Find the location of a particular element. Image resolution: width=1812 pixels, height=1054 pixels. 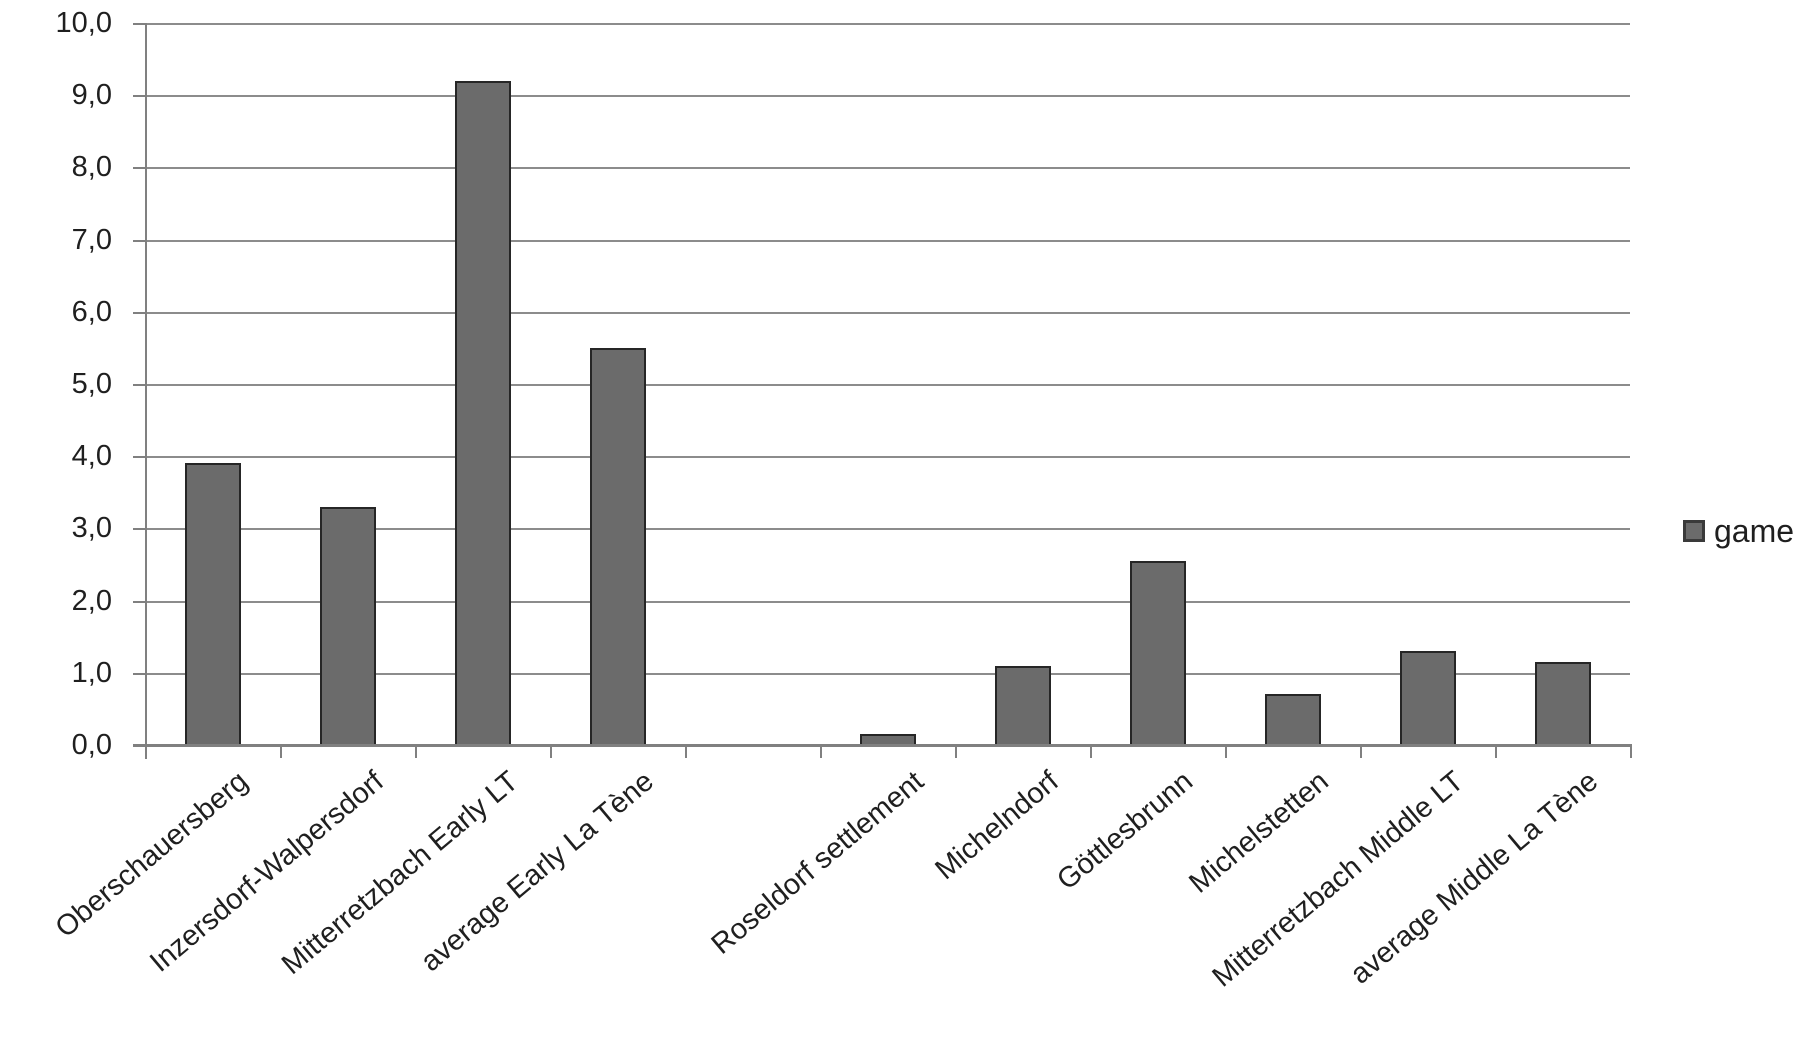

y-axis-label: 8,0 is located at coordinates (91, 167).